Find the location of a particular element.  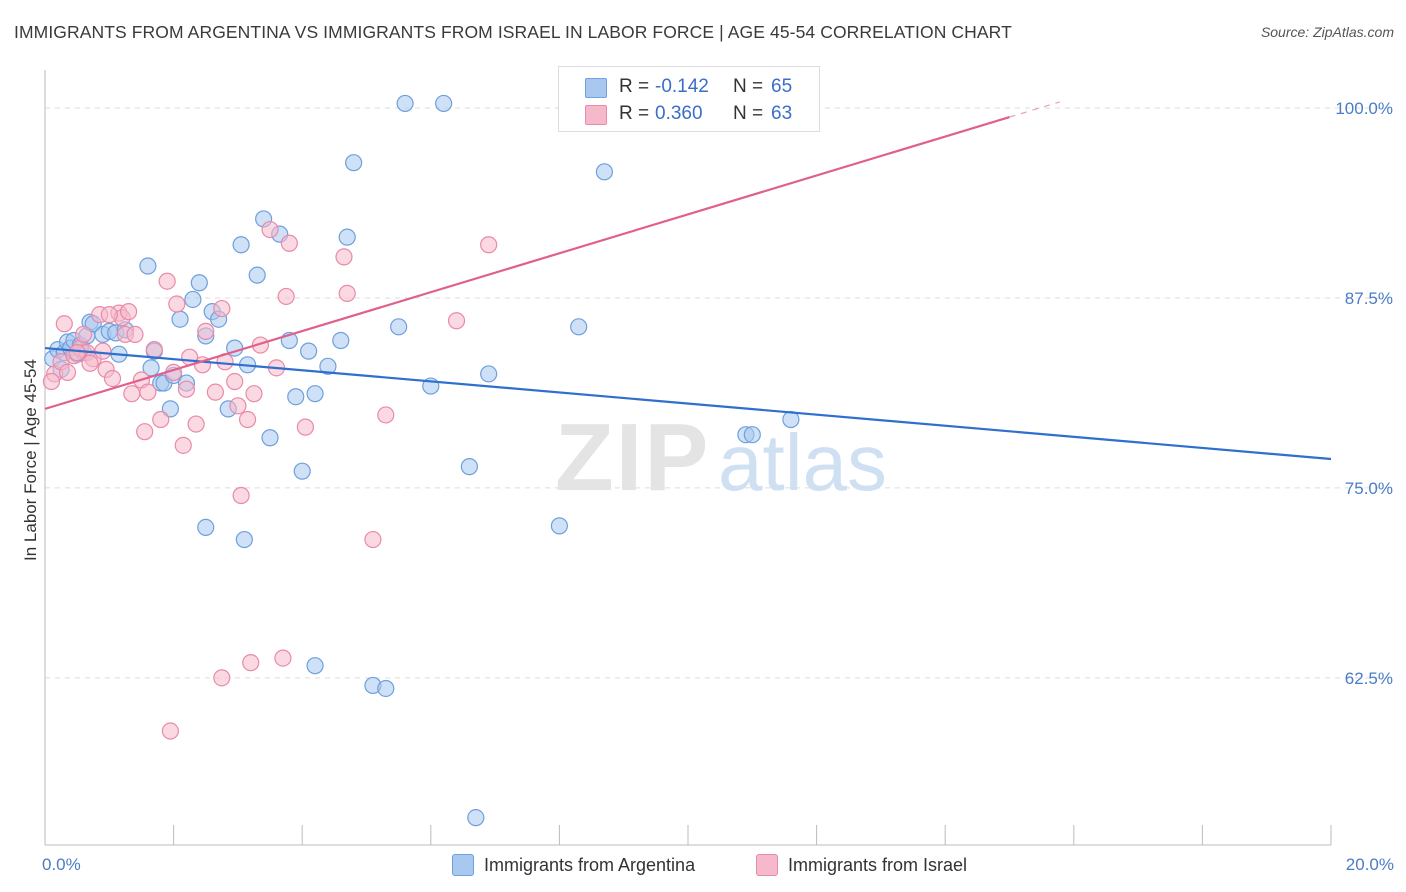

legend-item-argentina: Immigrants from Argentina is located at coordinates (573, 865).